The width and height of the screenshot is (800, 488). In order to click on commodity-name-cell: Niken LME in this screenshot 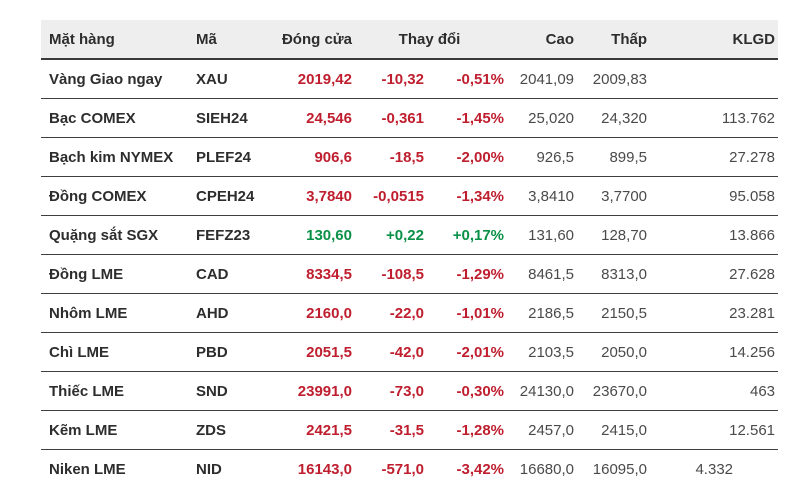, I will do `click(115, 468)`.